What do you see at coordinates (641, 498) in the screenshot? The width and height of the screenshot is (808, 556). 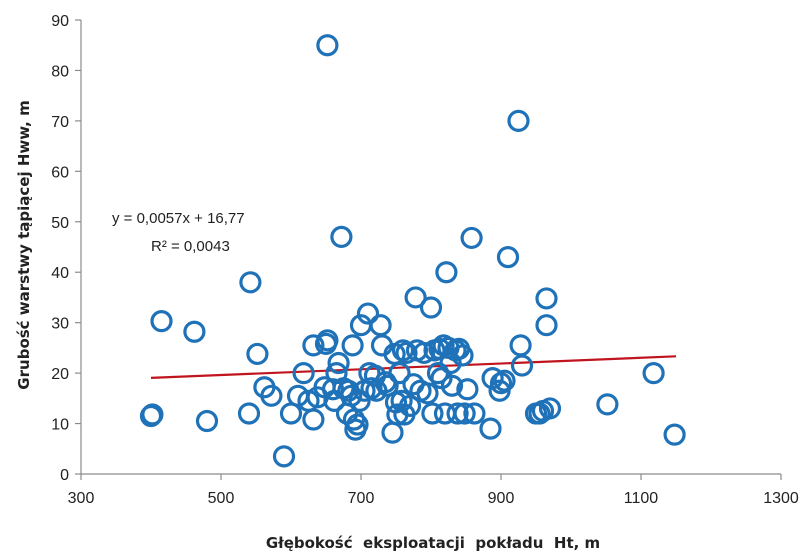 I see `x-tick-label: 1100` at bounding box center [641, 498].